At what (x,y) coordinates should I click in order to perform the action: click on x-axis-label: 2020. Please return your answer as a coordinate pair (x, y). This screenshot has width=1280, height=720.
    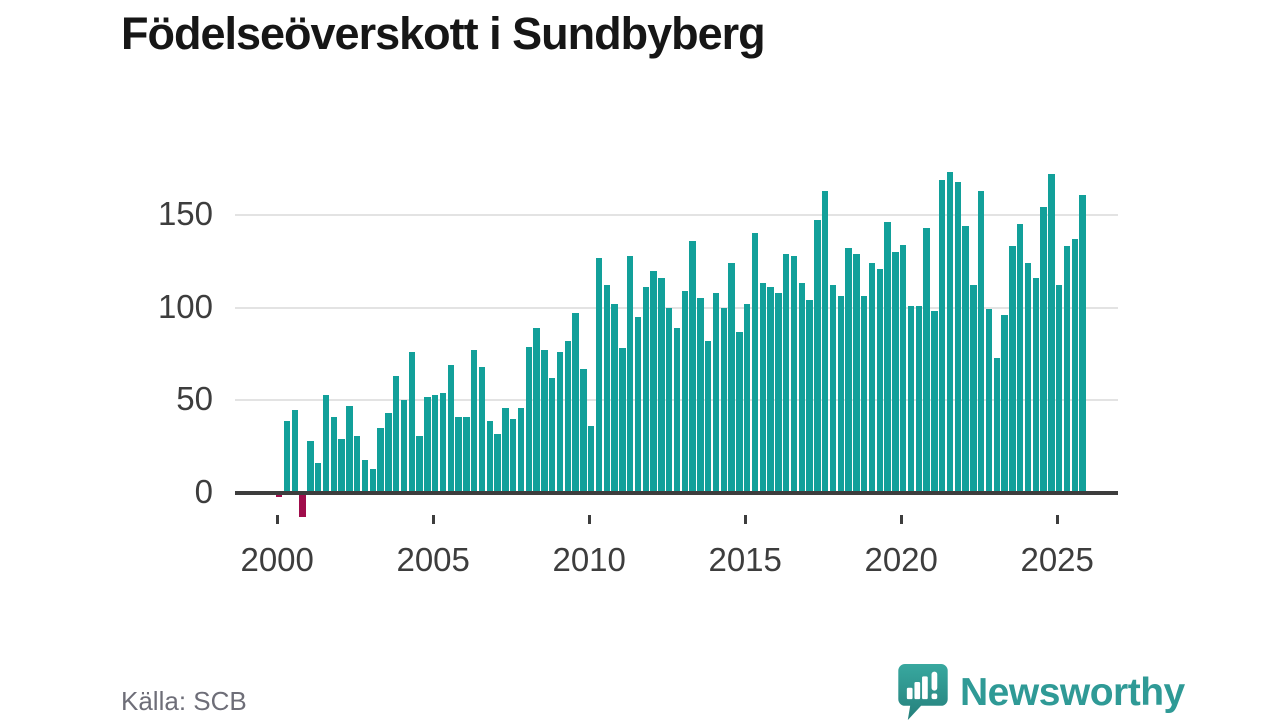
    Looking at the image, I should click on (901, 559).